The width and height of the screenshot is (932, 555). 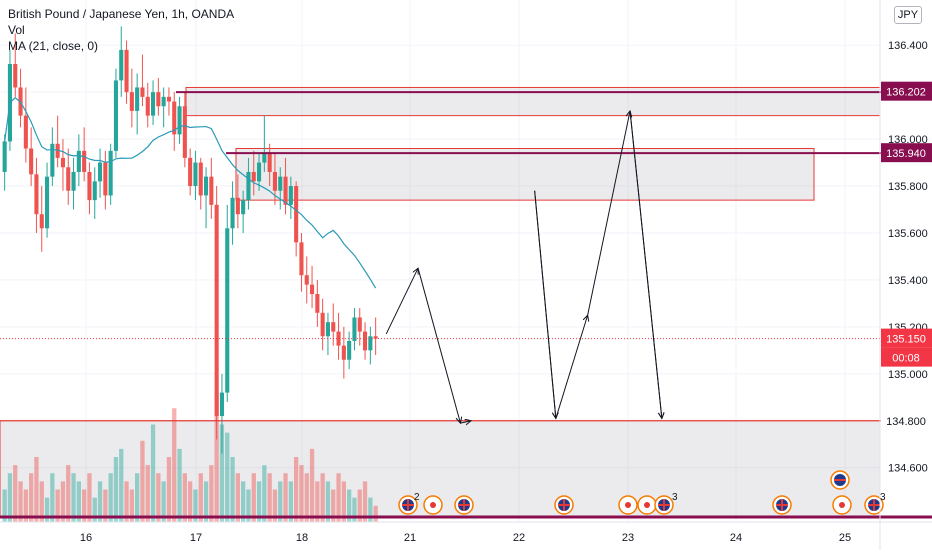 What do you see at coordinates (525, 174) in the screenshot?
I see `zone-box` at bounding box center [525, 174].